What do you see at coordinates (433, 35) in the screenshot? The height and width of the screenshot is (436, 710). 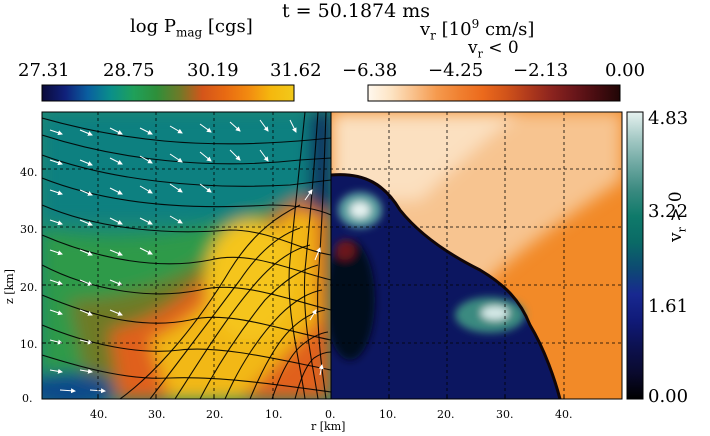 I see `right-colorbar-label-sub: r` at bounding box center [433, 35].